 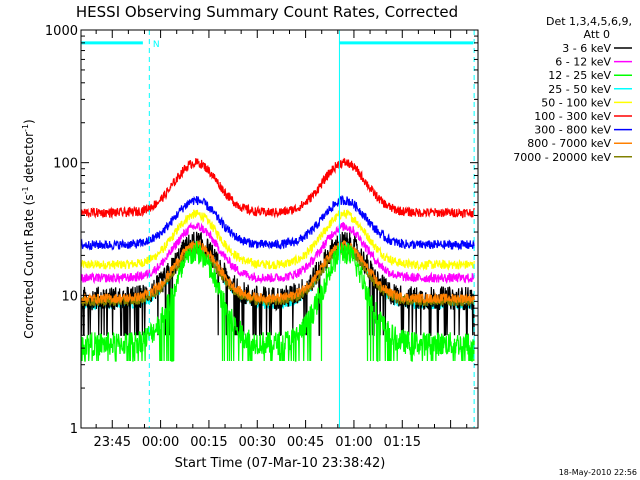 What do you see at coordinates (589, 21) in the screenshot?
I see `legend-header: Det 1,3,4,5,6,9,` at bounding box center [589, 21].